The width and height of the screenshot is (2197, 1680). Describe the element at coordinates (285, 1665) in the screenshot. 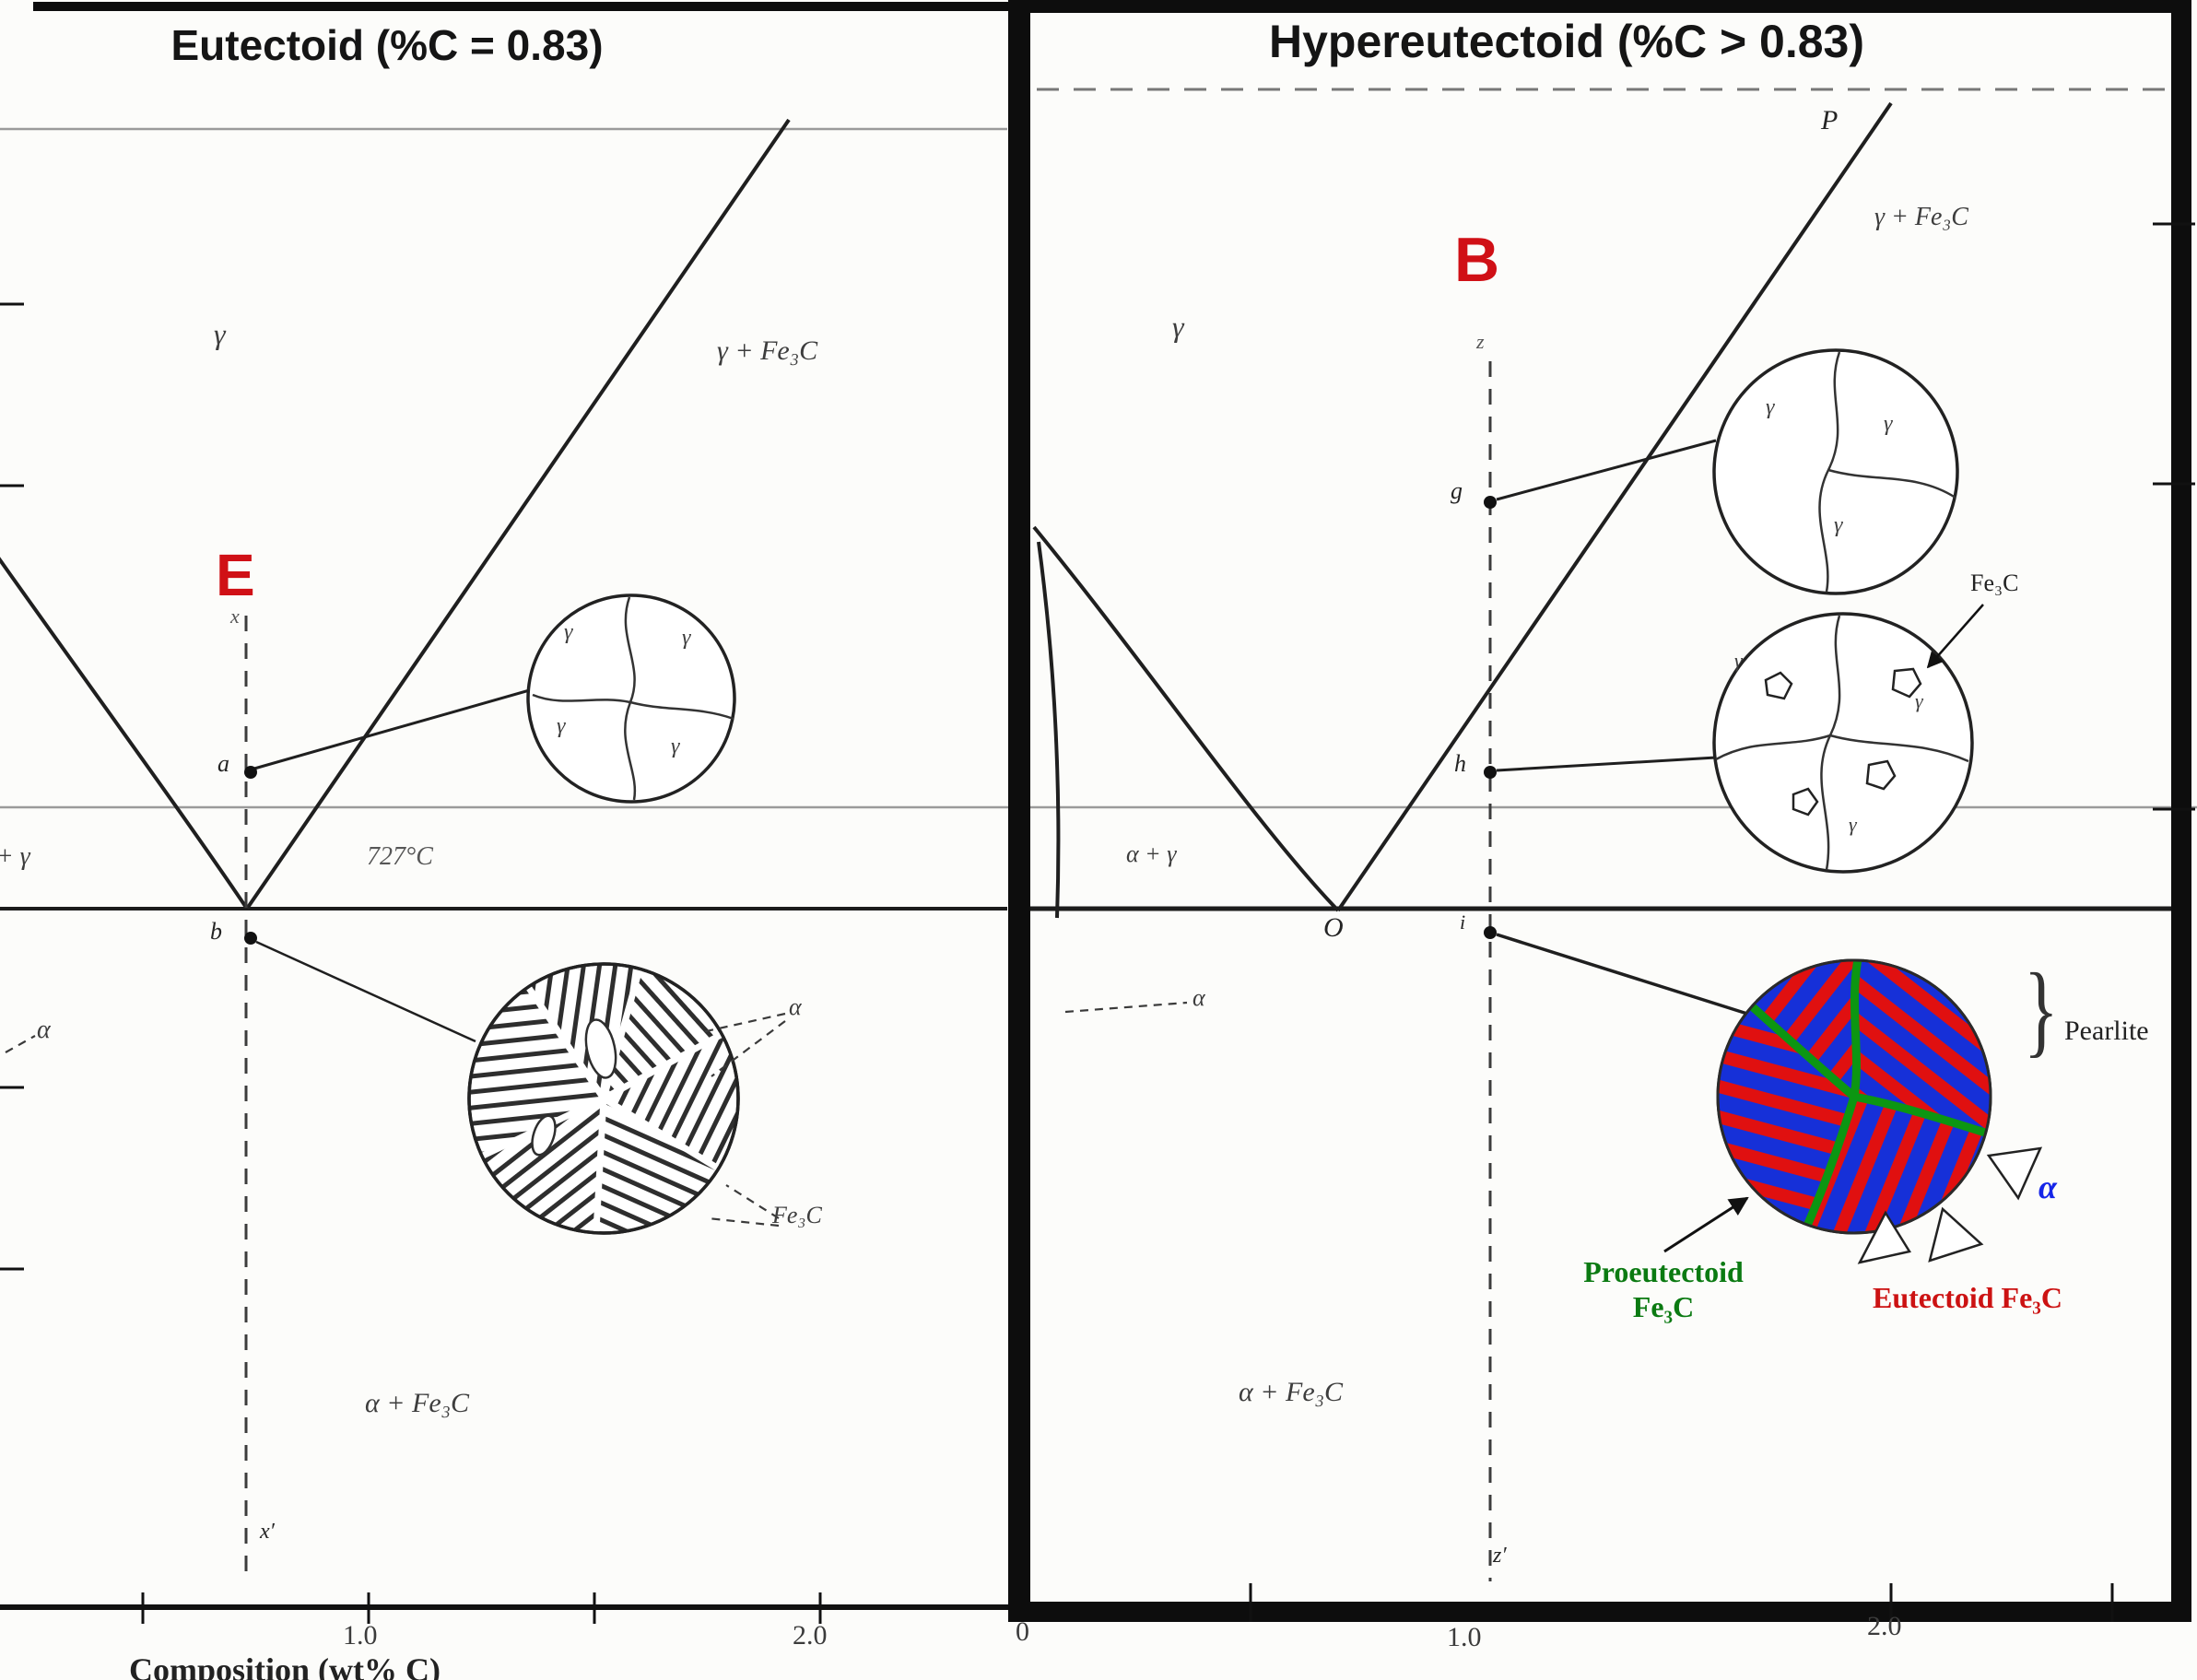

I see `left-x-axis-title: Composition (wt% C)` at that location.